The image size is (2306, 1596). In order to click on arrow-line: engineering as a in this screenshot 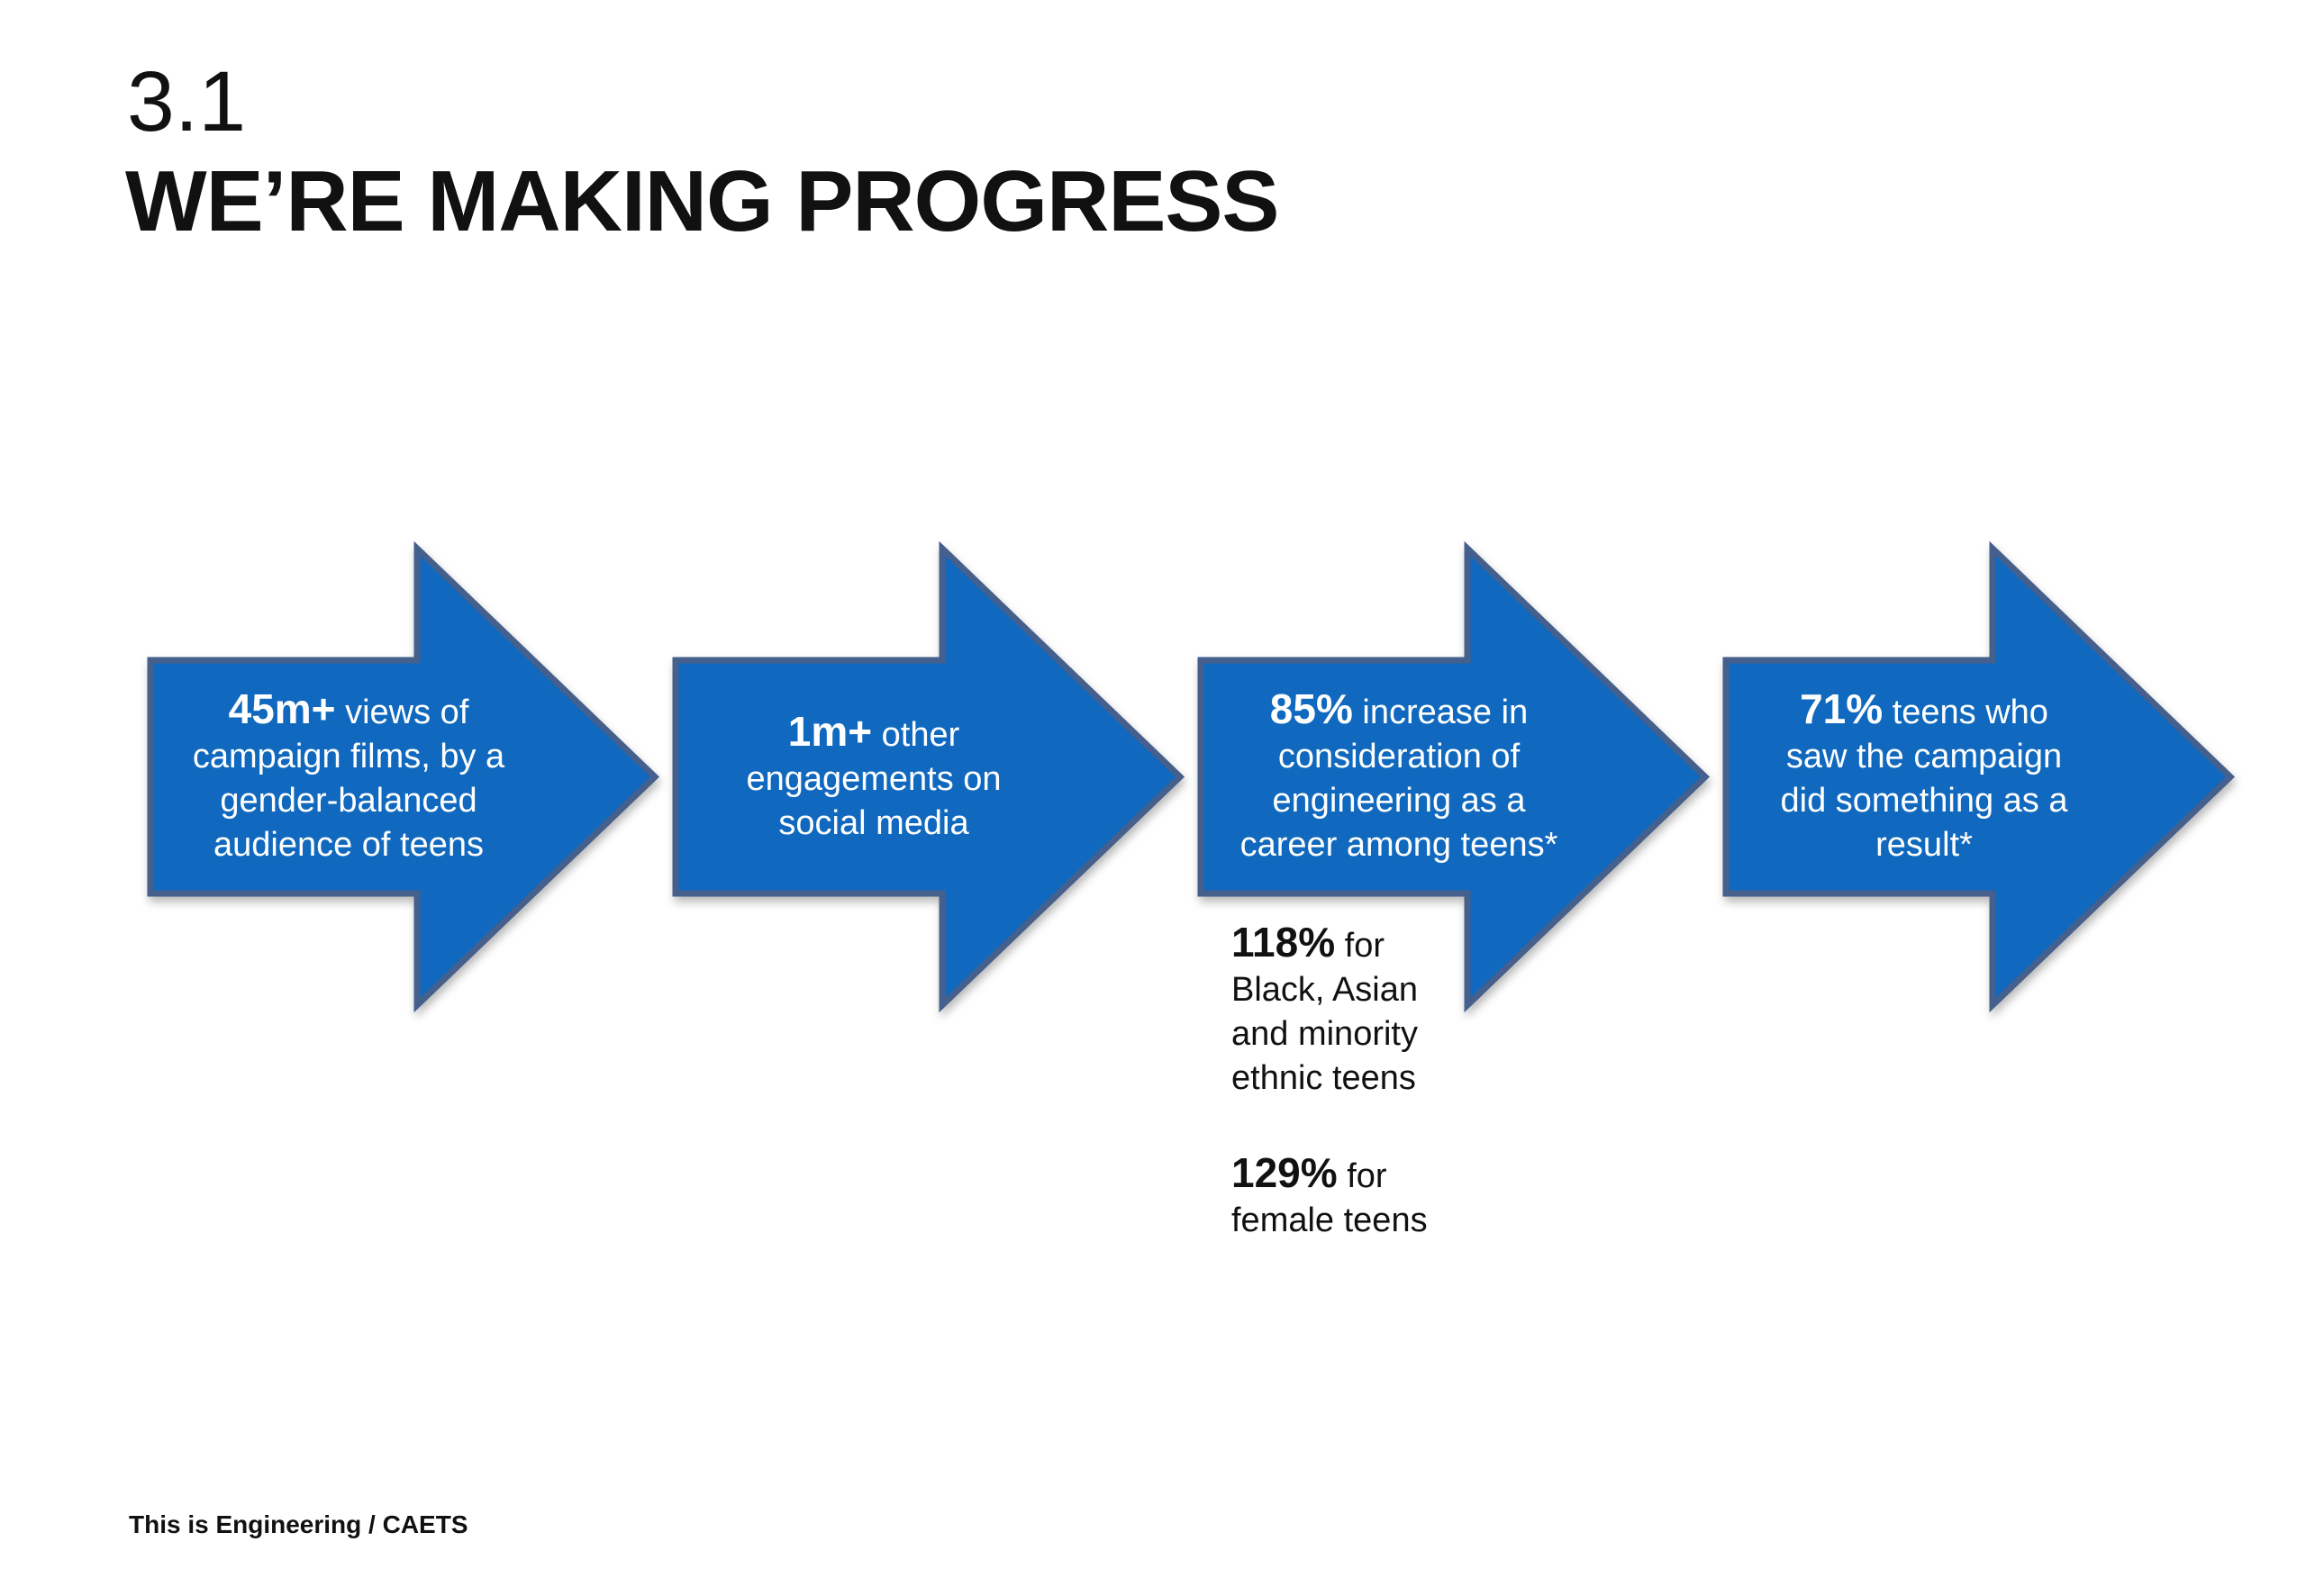, I will do `click(1399, 801)`.